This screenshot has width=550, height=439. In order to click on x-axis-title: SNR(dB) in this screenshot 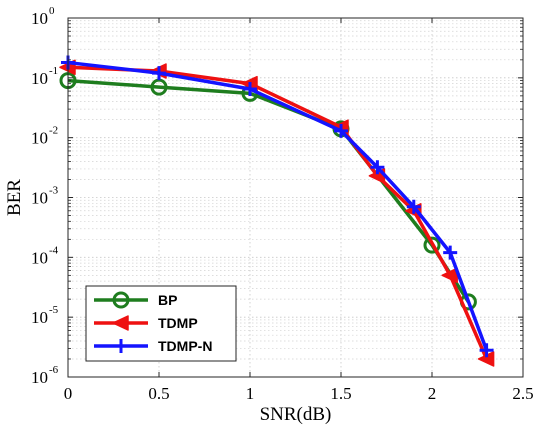, I will do `click(296, 414)`.